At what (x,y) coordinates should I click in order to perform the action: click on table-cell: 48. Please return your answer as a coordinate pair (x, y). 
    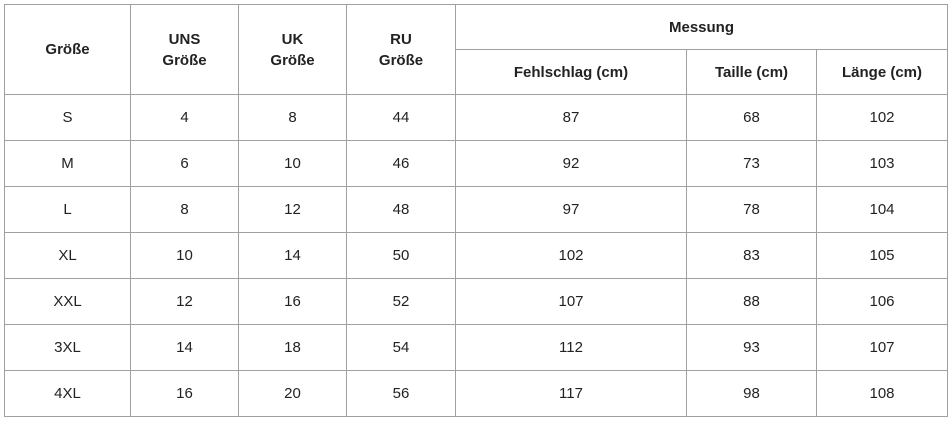
    Looking at the image, I should click on (401, 209).